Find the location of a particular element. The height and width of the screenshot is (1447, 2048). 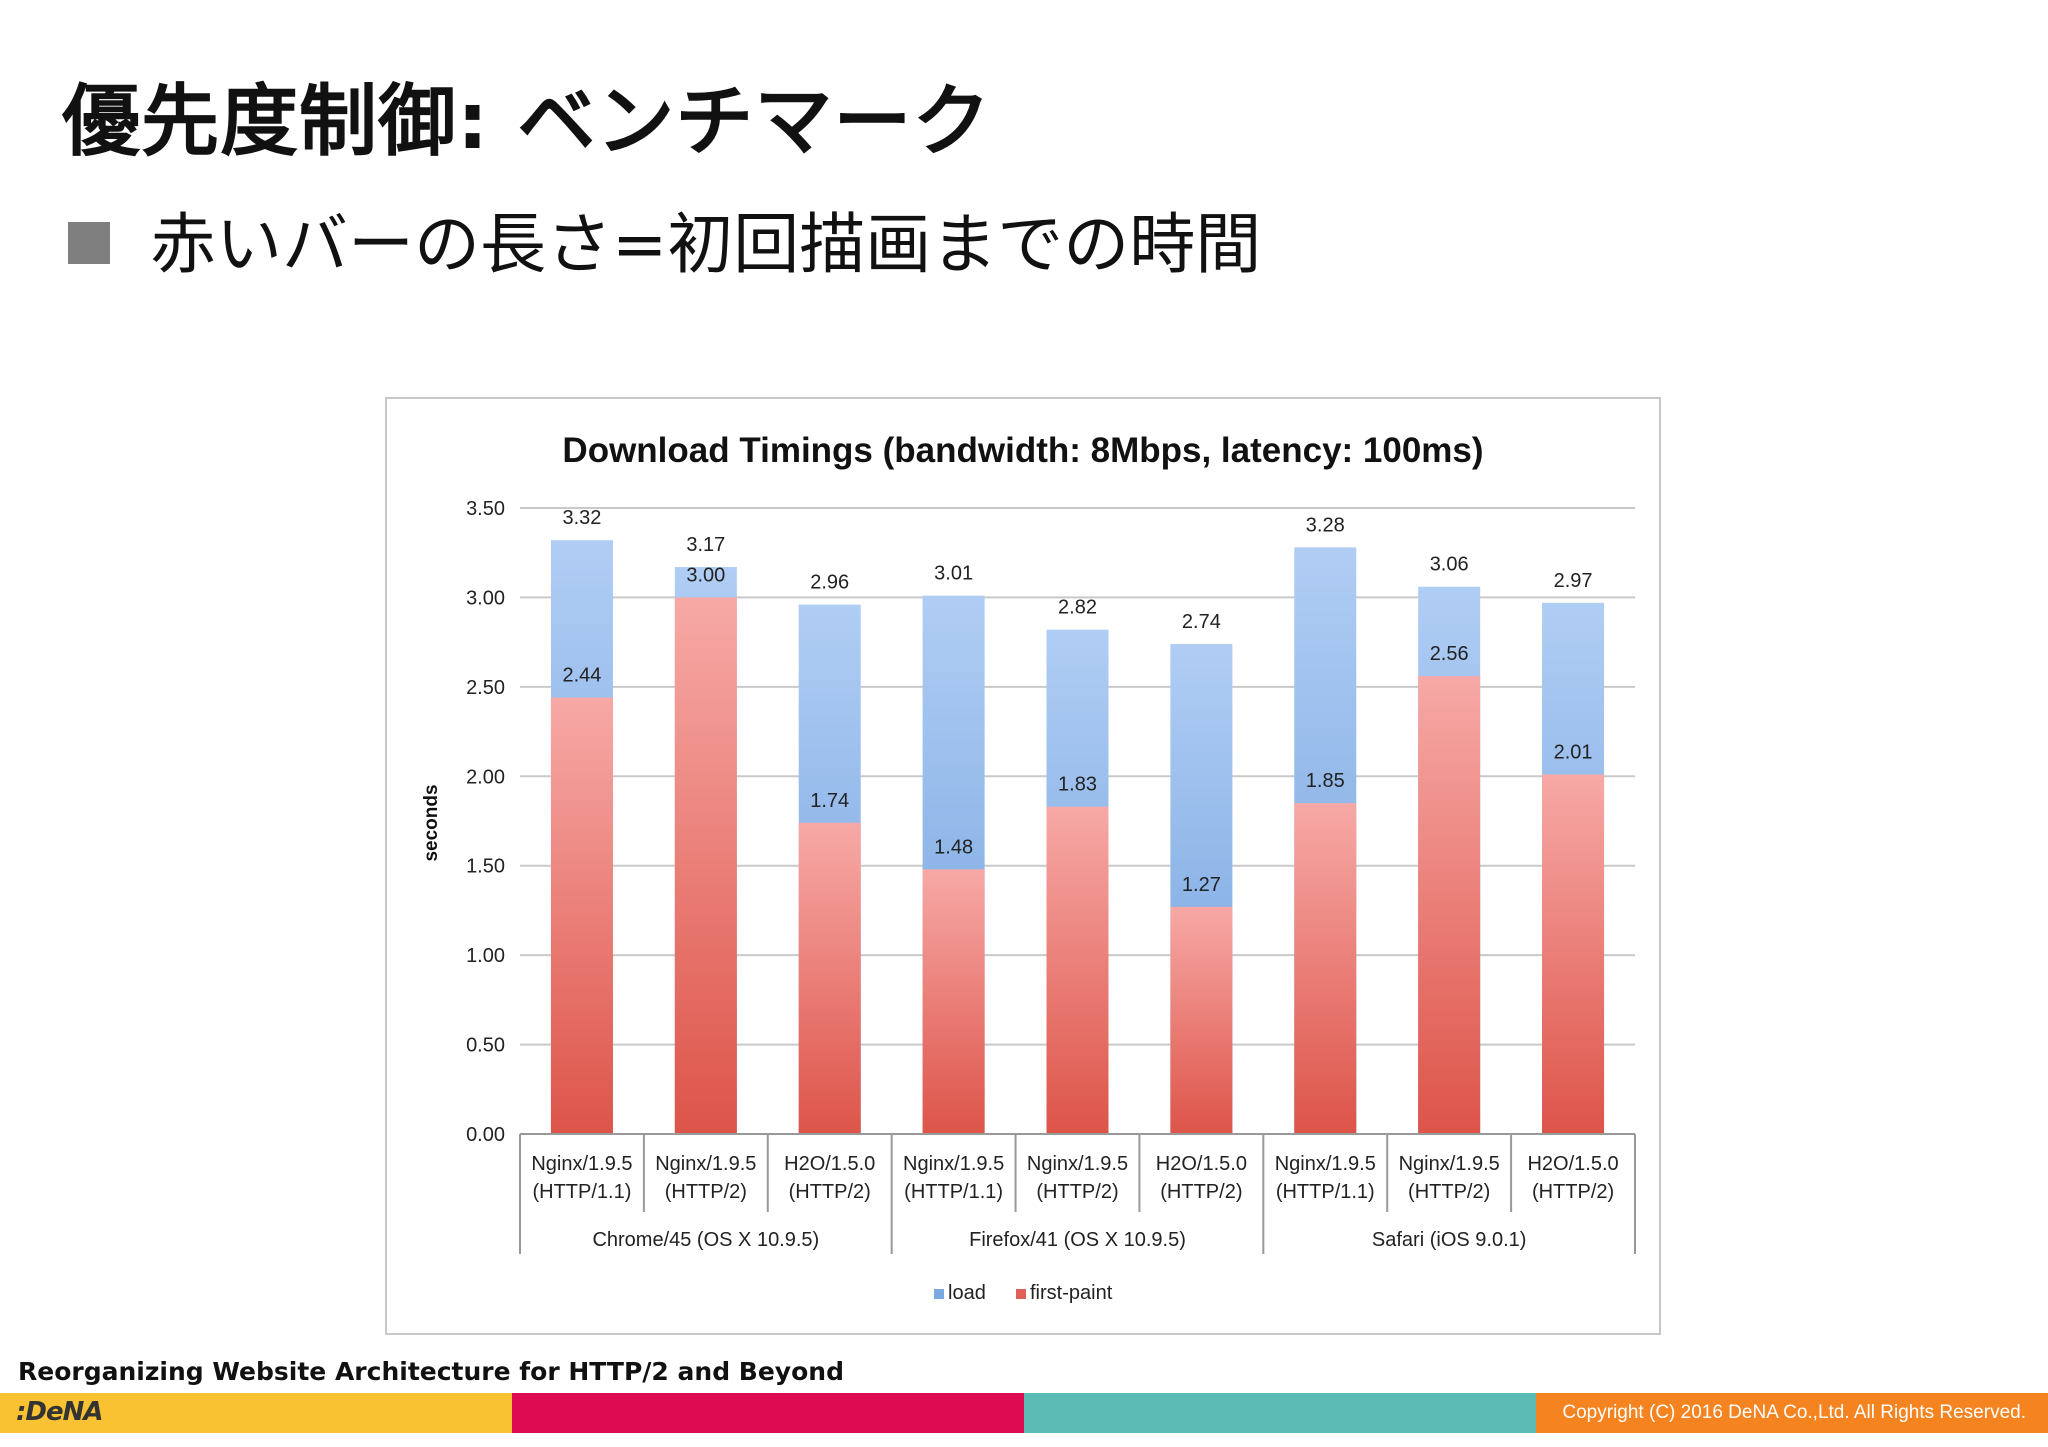

legend-label-load: load is located at coordinates (967, 1293).